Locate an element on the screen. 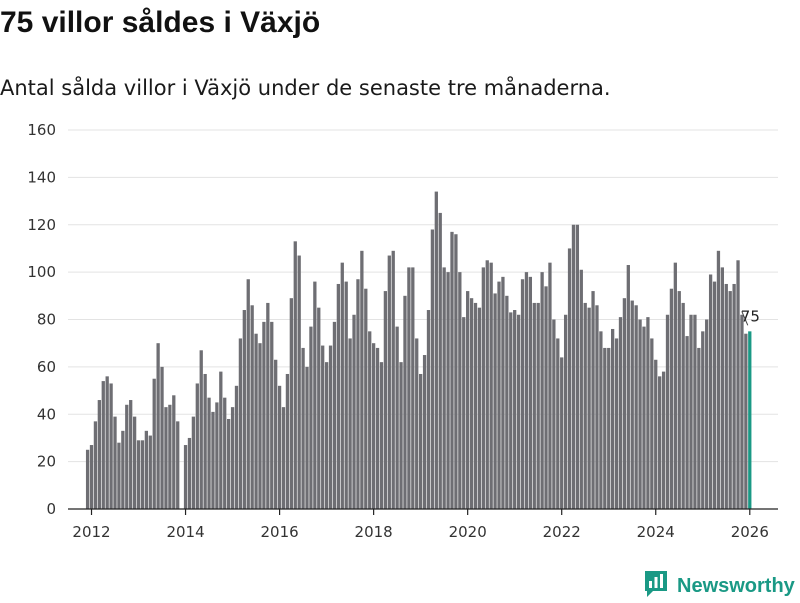 This screenshot has height=603, width=800. brand-name: Newsworthy is located at coordinates (736, 585).